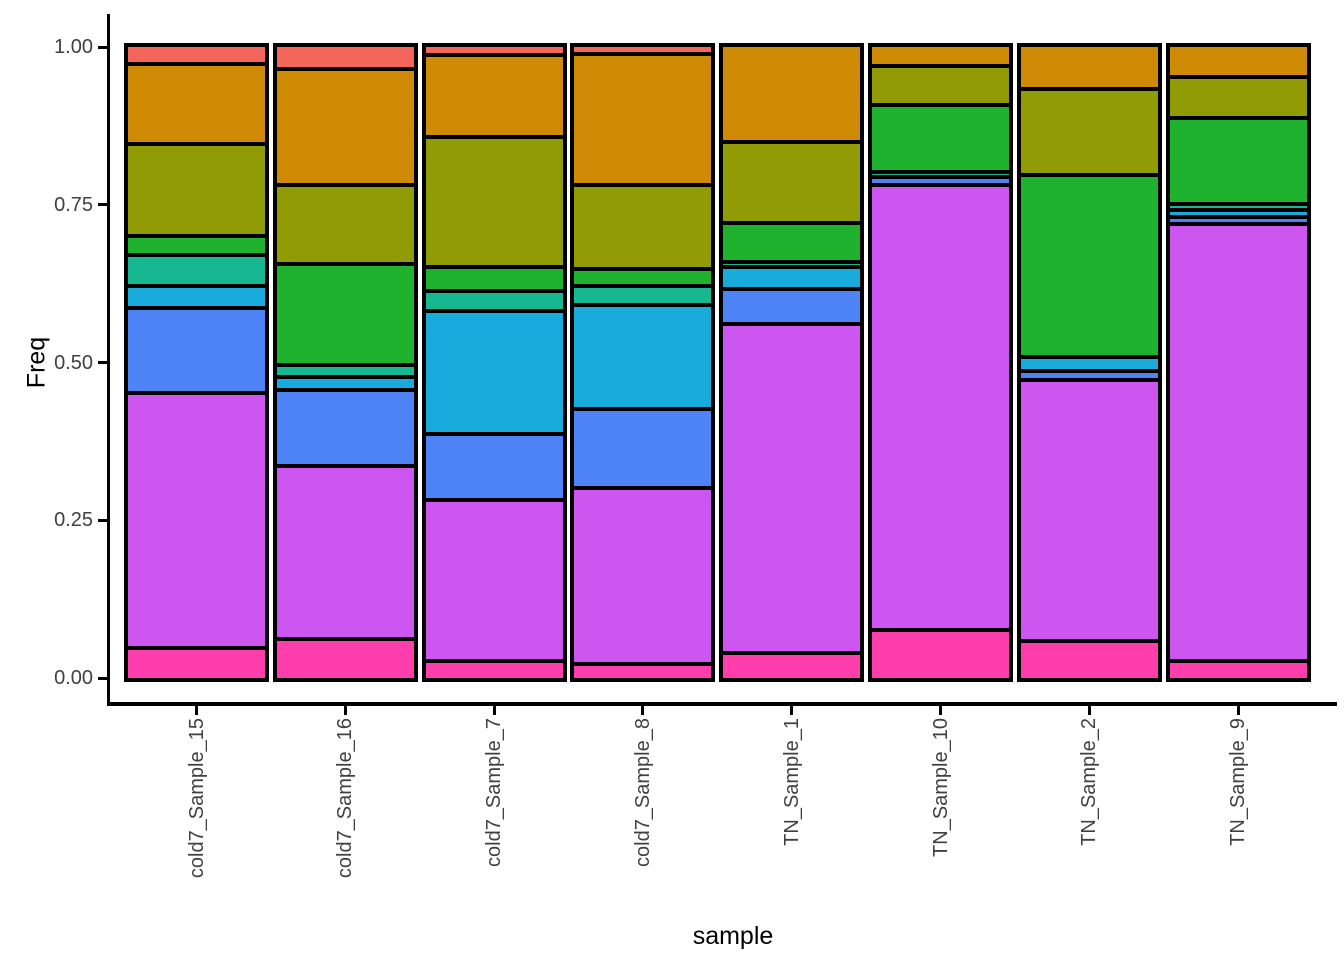 Image resolution: width=1344 pixels, height=960 pixels. What do you see at coordinates (722, 704) in the screenshot?
I see `x-axis-line` at bounding box center [722, 704].